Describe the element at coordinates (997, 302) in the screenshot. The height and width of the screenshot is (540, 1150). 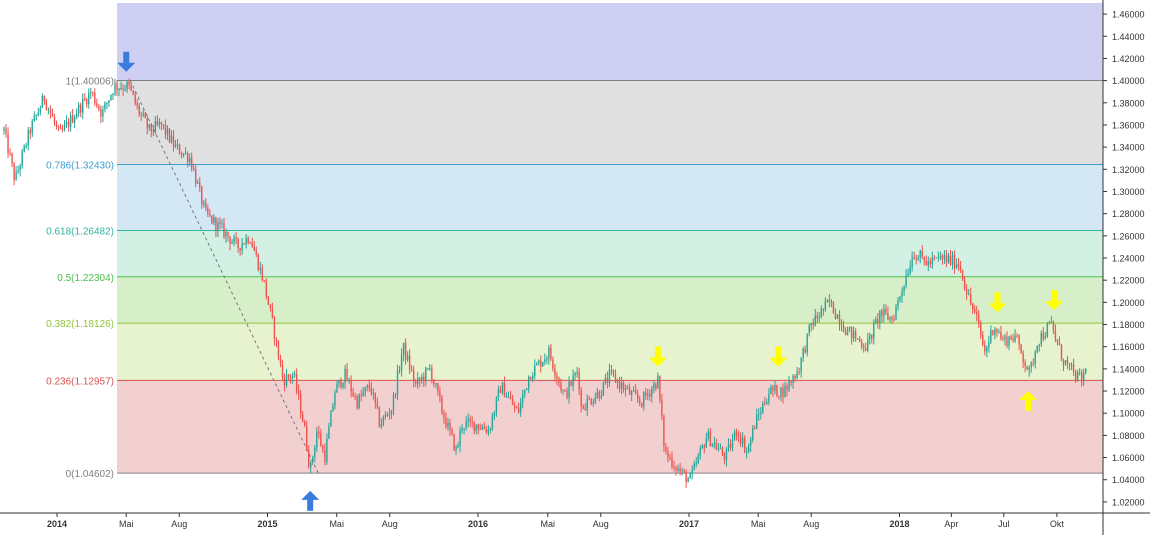
I see `arrow-down-icon` at that location.